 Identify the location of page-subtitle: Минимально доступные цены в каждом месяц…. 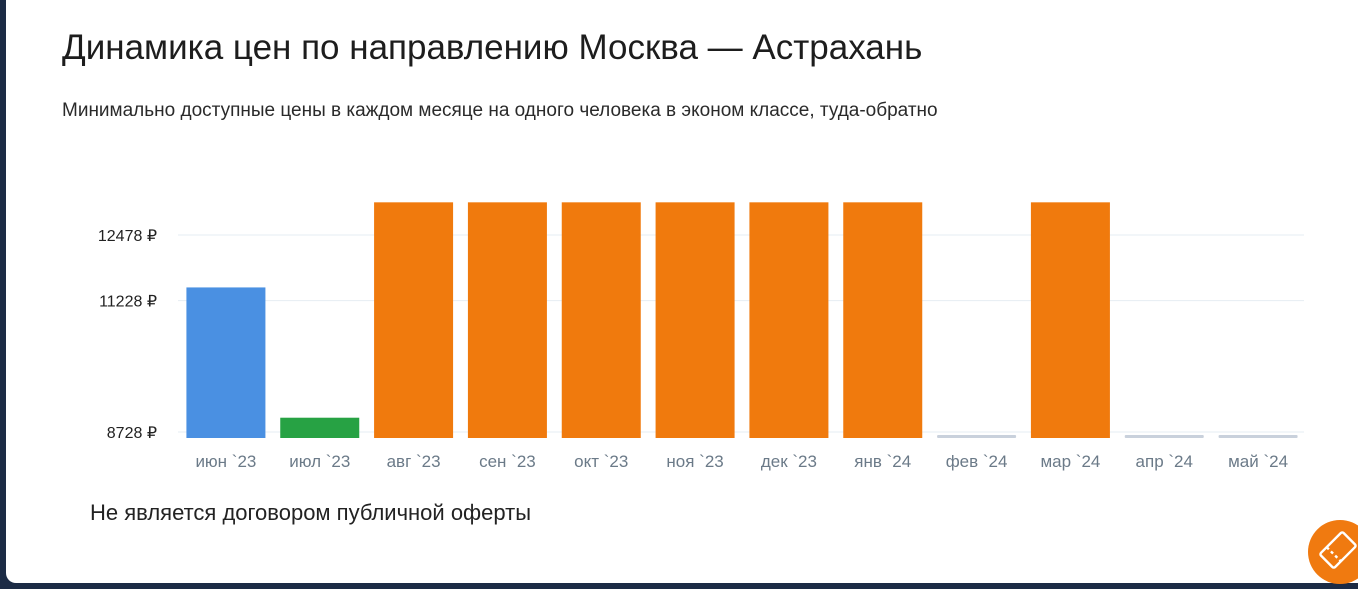
(500, 110).